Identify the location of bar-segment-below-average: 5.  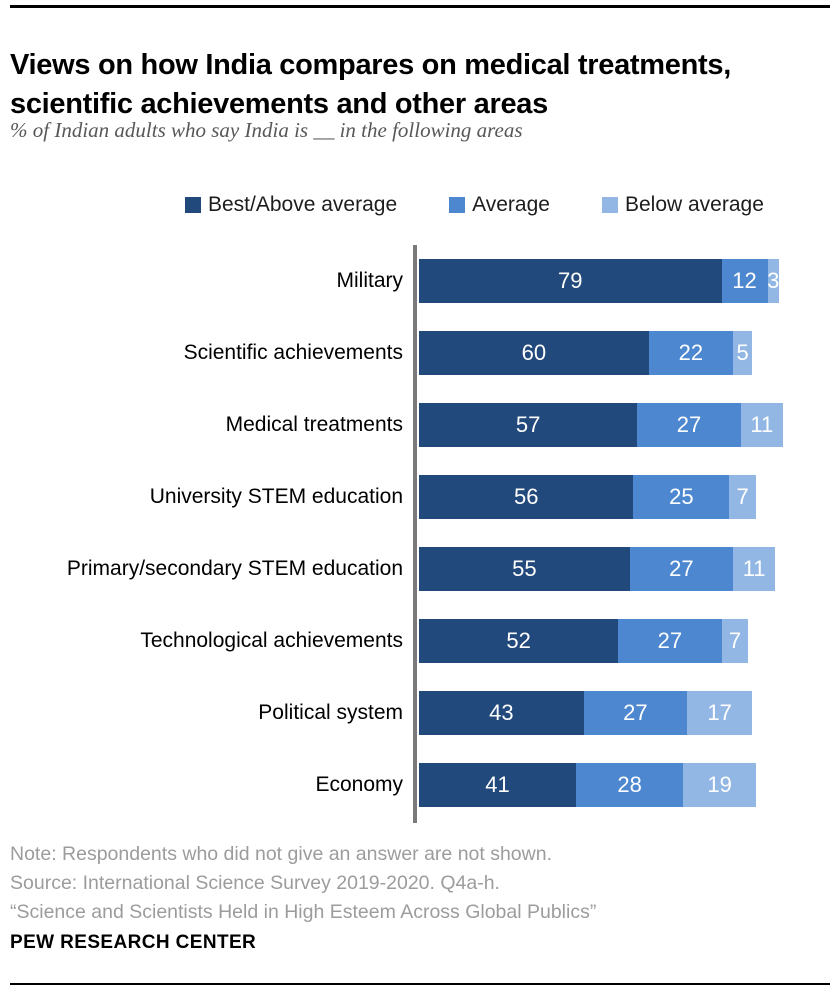
(743, 353).